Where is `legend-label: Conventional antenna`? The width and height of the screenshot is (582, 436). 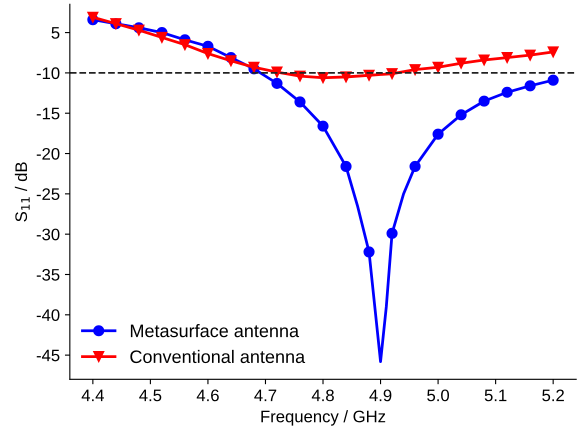 legend-label: Conventional antenna is located at coordinates (218, 357).